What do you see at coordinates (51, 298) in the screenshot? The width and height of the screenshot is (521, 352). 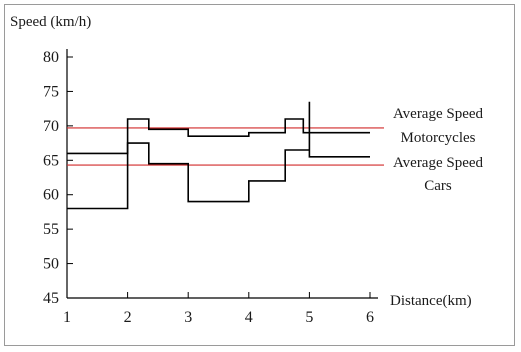 I see `y-tick-label: 45` at bounding box center [51, 298].